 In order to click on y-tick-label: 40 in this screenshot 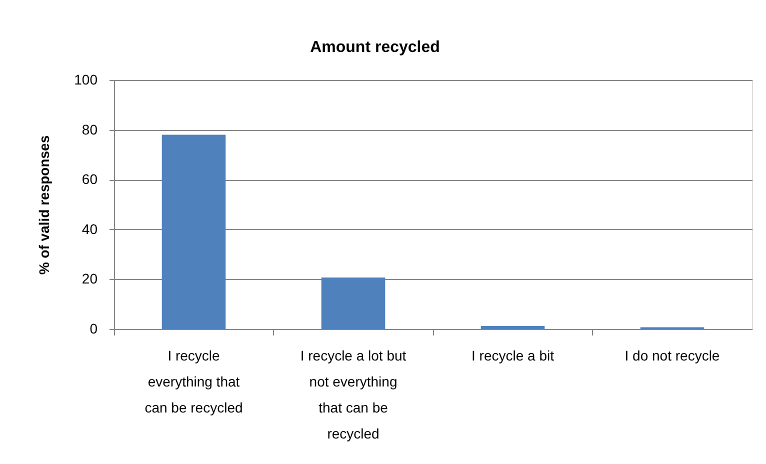, I will do `click(90, 228)`.